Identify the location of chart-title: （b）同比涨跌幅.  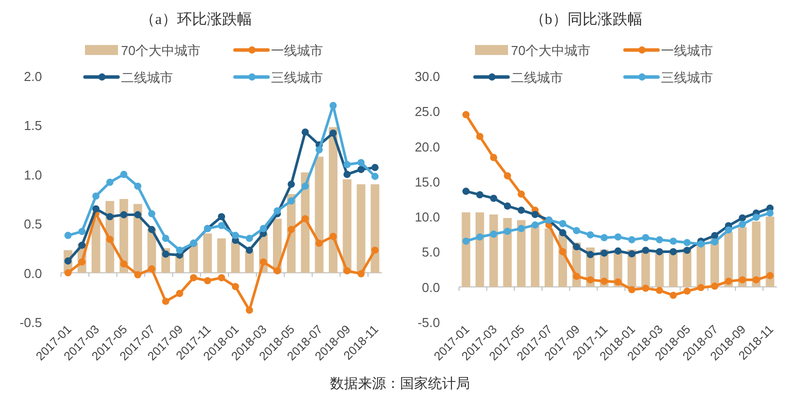
(586, 19).